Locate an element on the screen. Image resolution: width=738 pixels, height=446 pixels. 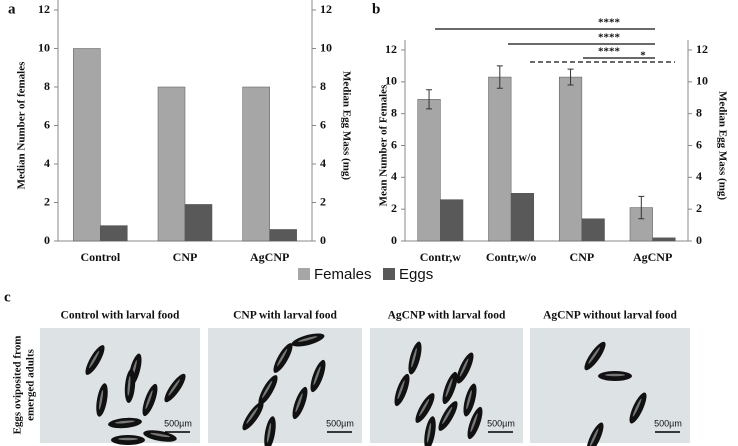
y-tick-label: 2 is located at coordinates (47, 201).